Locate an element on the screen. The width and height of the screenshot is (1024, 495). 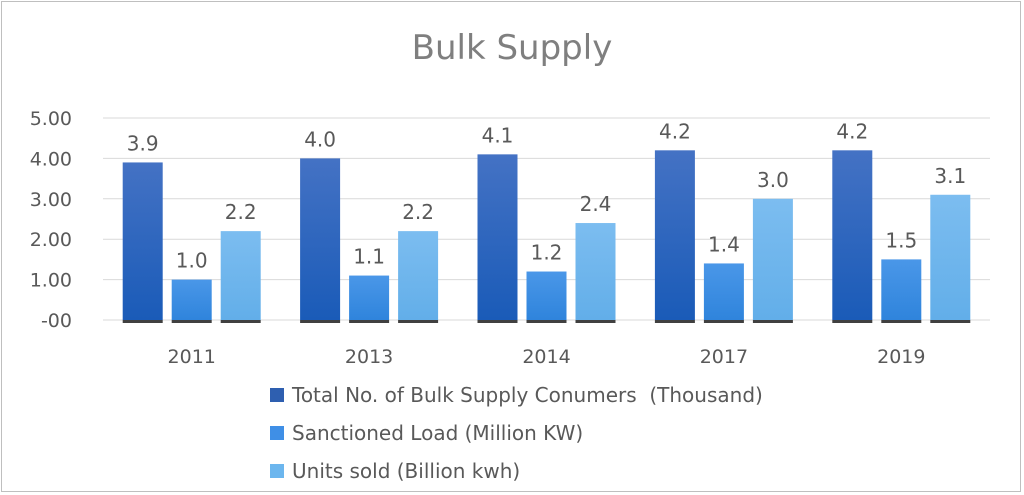
legend-label: Units sold (Billion kwh) is located at coordinates (406, 471).